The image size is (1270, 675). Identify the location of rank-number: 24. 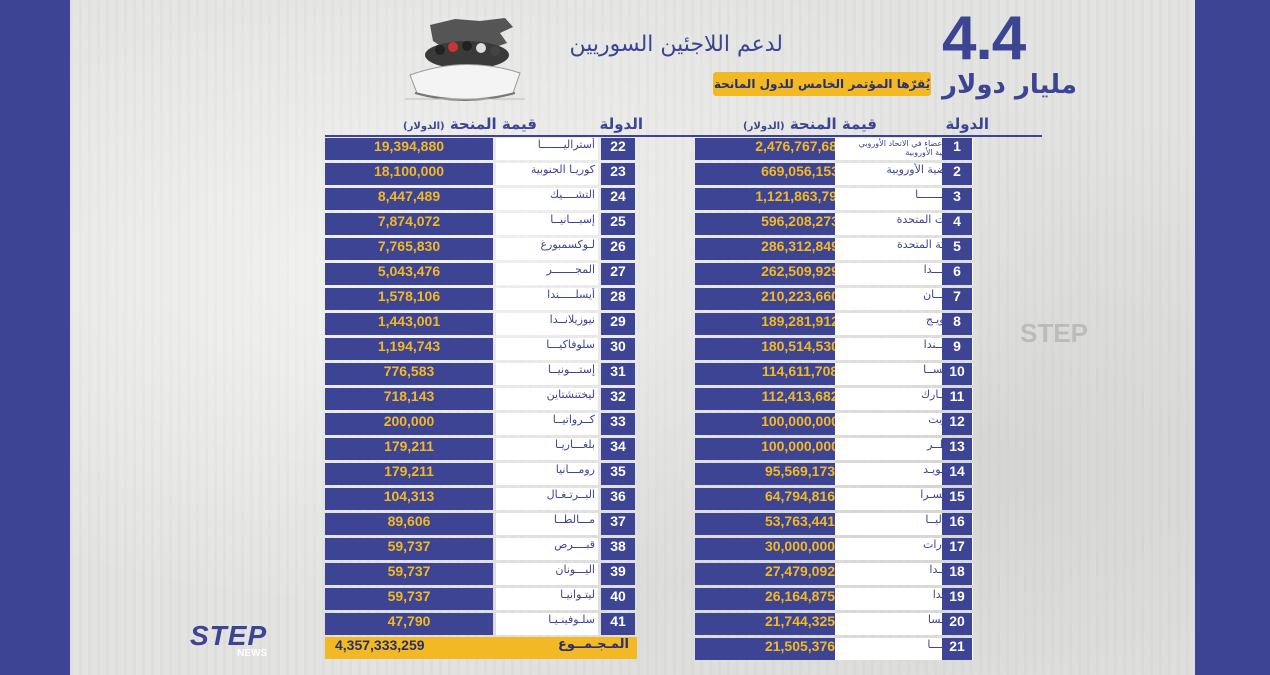
(618, 199).